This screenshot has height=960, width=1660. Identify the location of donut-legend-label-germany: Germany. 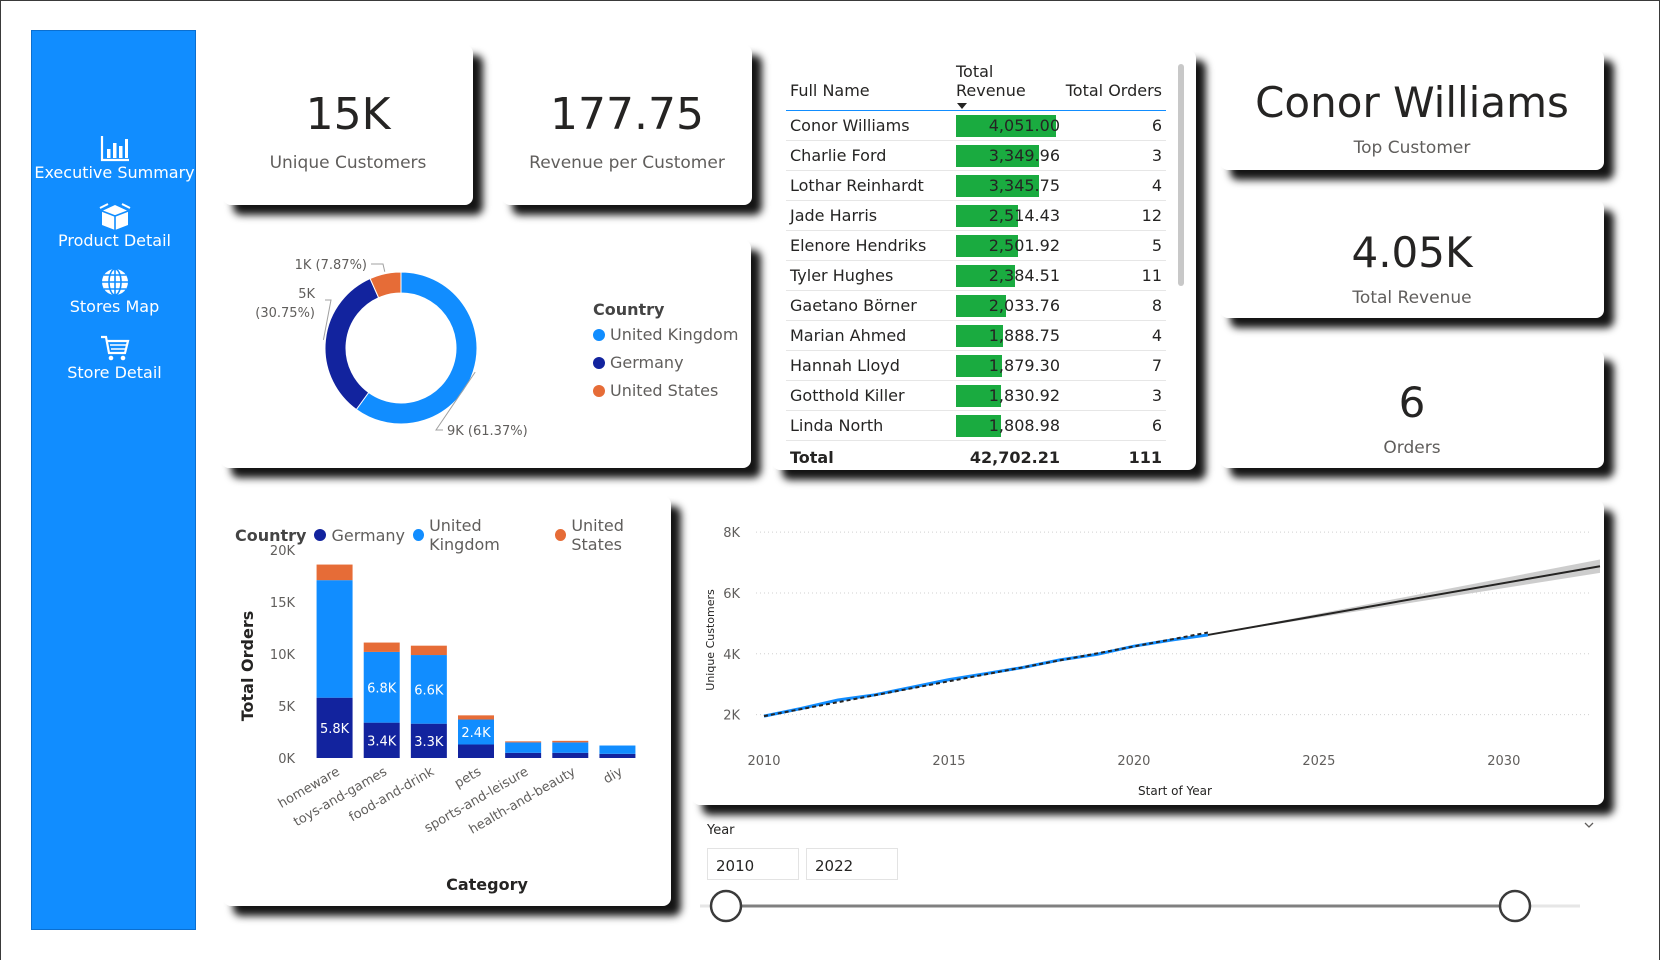
(647, 362).